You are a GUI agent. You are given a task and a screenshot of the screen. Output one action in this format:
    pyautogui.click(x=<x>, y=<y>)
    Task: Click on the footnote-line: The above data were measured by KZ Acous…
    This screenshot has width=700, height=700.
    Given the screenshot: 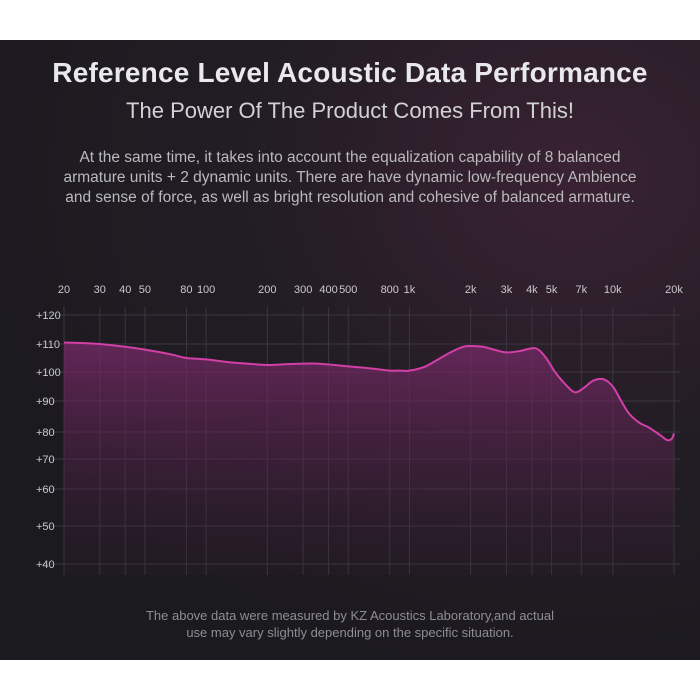 What is the action you would take?
    pyautogui.click(x=350, y=615)
    